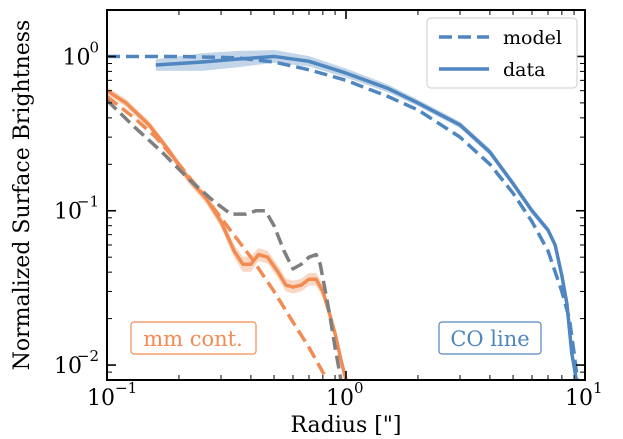  Describe the element at coordinates (524, 70) in the screenshot. I see `legend-label-data: data` at that location.